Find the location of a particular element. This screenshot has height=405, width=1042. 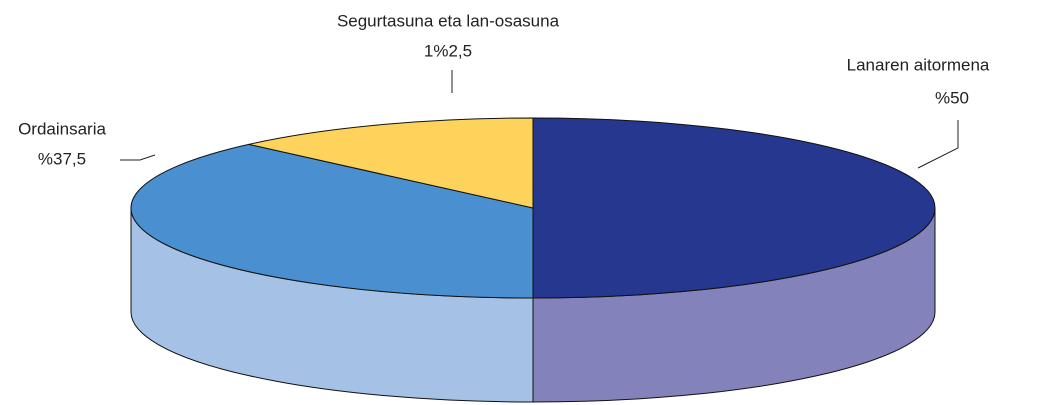

slice-label: Segurtasuna eta lan-osasuna is located at coordinates (448, 20).